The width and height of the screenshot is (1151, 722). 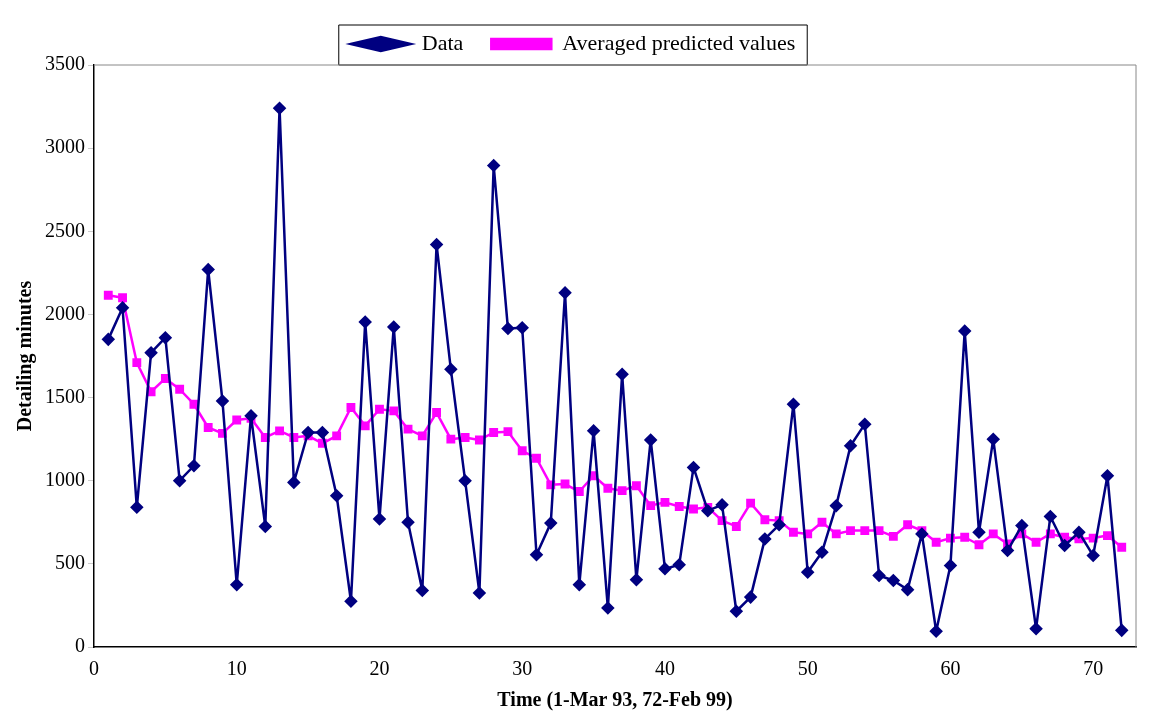 What do you see at coordinates (1093, 668) in the screenshot?
I see `x-tick-label: 70` at bounding box center [1093, 668].